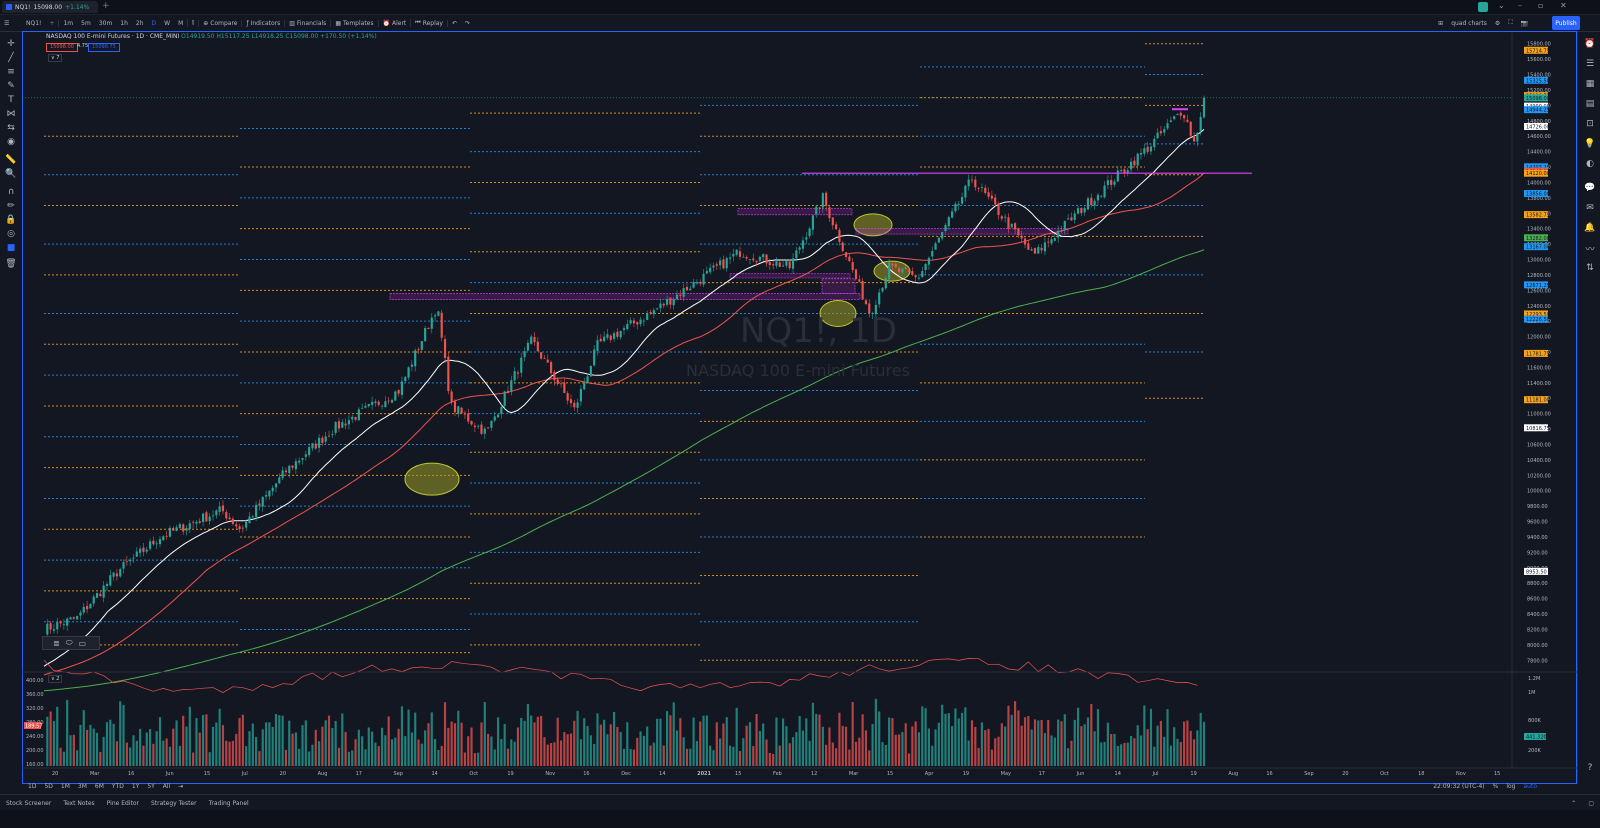 This screenshot has width=1600, height=828. I want to click on indicators-button: ƒ Indicators, so click(262, 23).